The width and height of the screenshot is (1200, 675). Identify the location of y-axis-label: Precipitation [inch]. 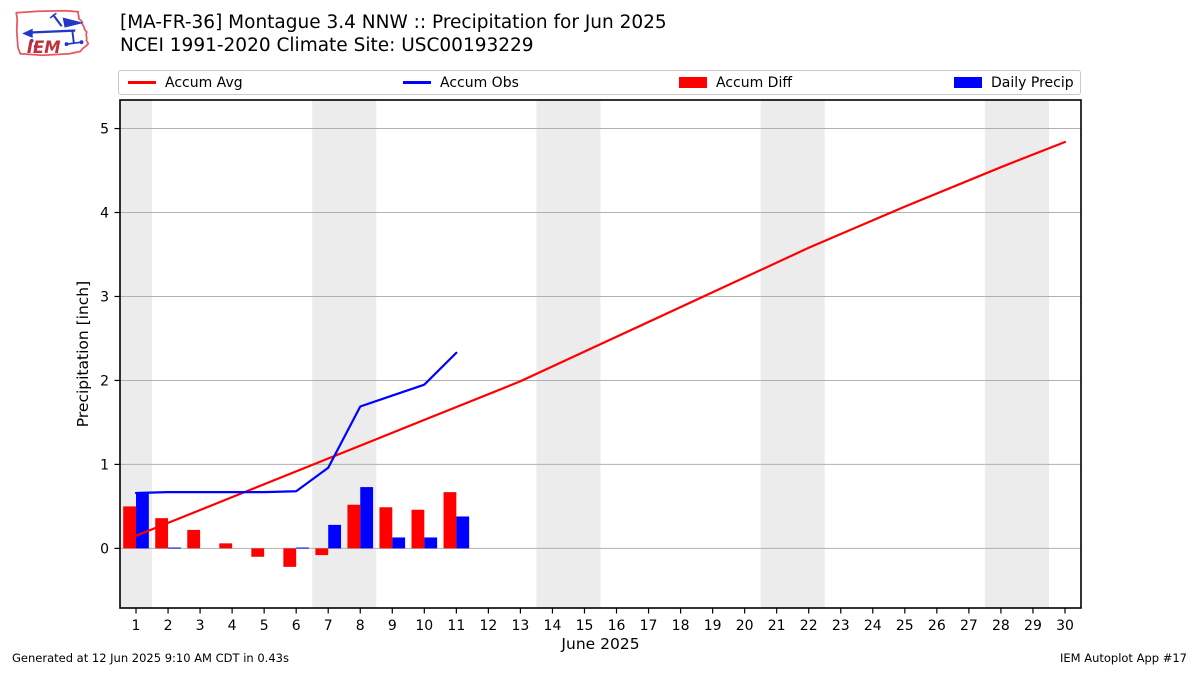
(83, 354).